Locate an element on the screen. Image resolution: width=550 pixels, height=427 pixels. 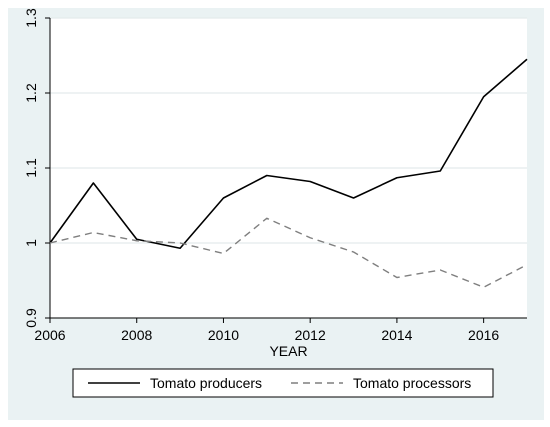
y-tick-label: 1.3 is located at coordinates (31, 18).